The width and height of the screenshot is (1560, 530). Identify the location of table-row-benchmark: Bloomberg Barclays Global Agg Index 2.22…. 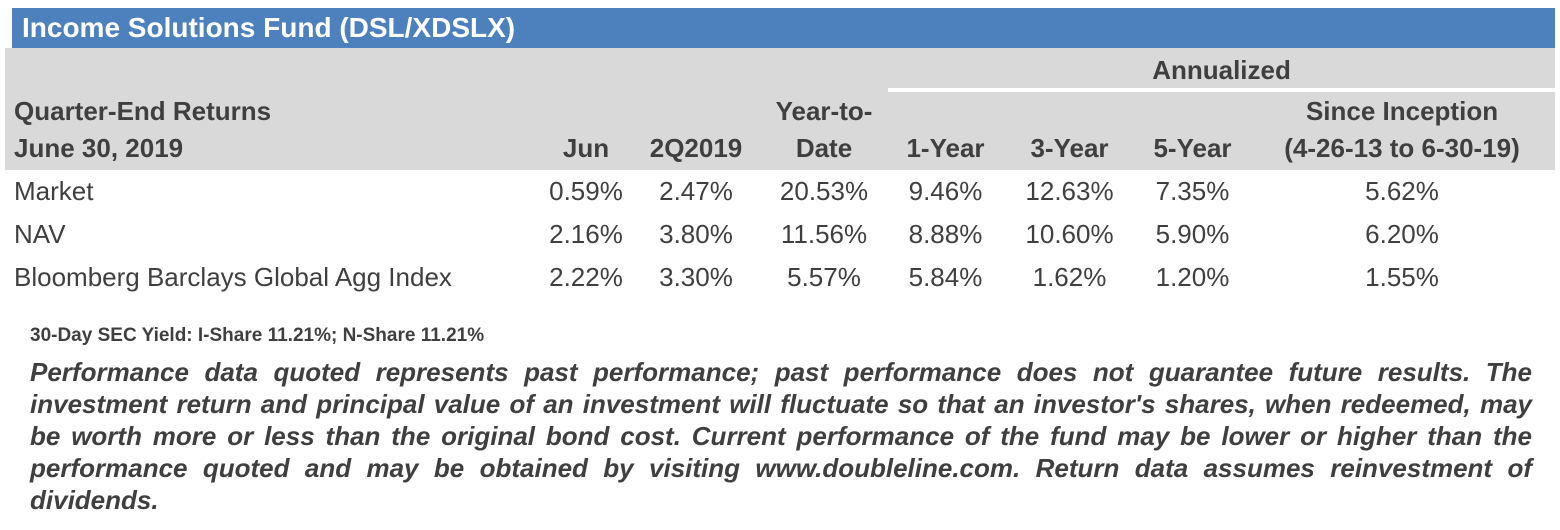
(780, 277).